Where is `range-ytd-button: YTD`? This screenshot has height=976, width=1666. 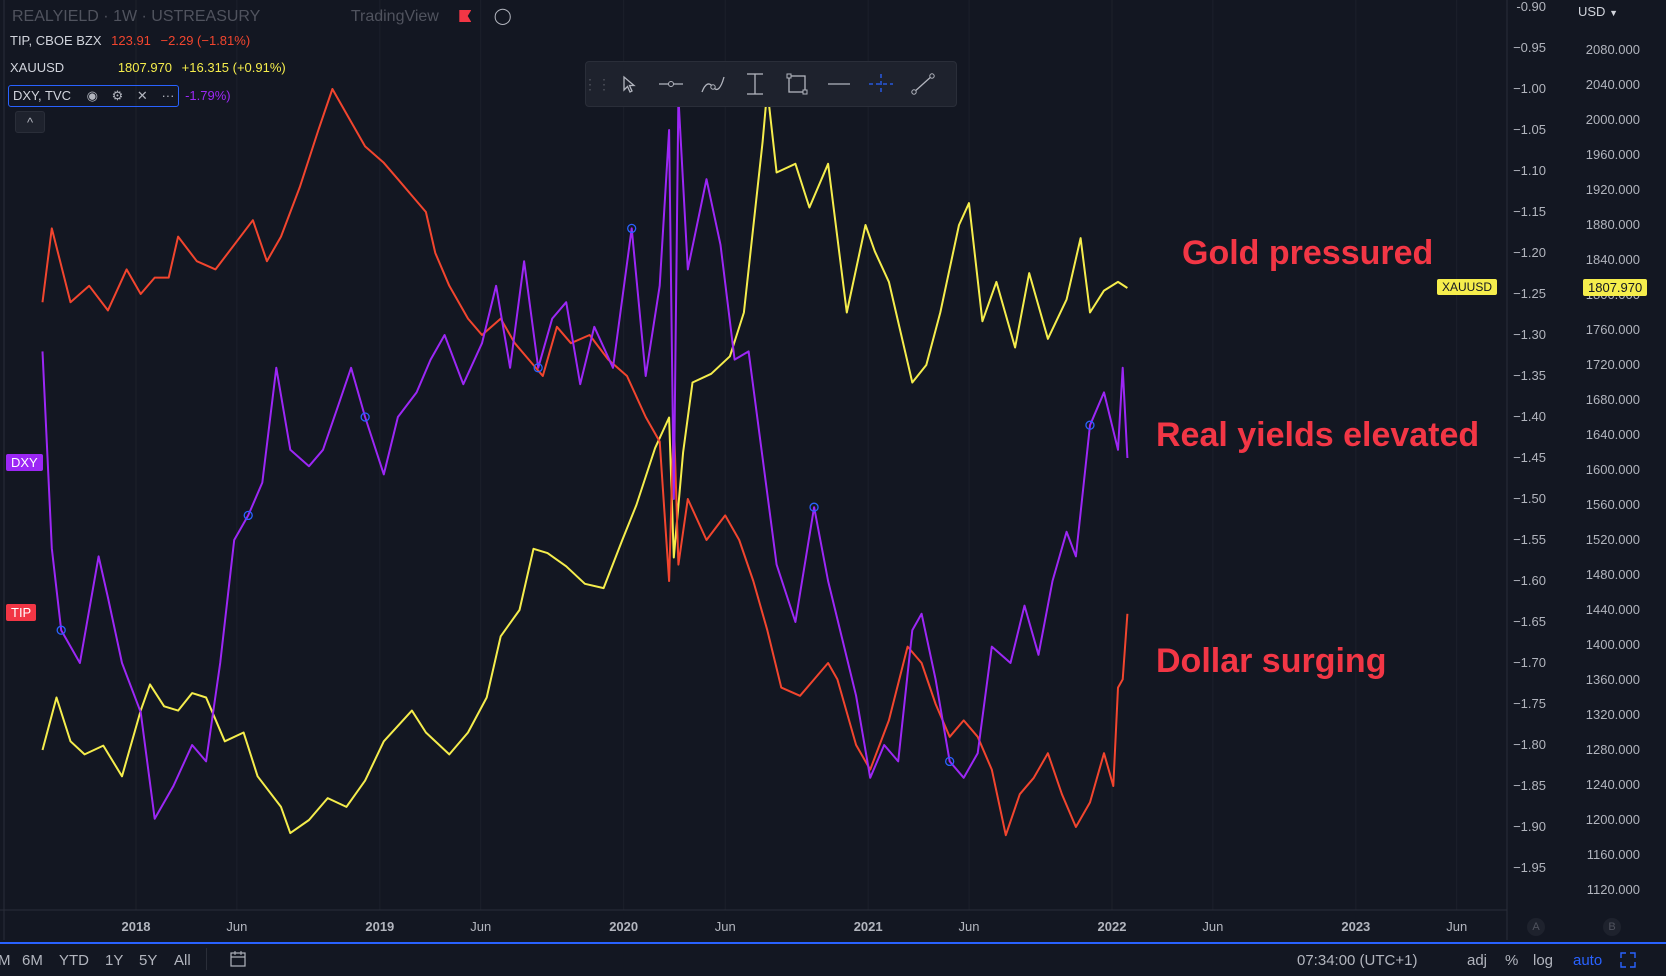
range-ytd-button: YTD is located at coordinates (74, 960).